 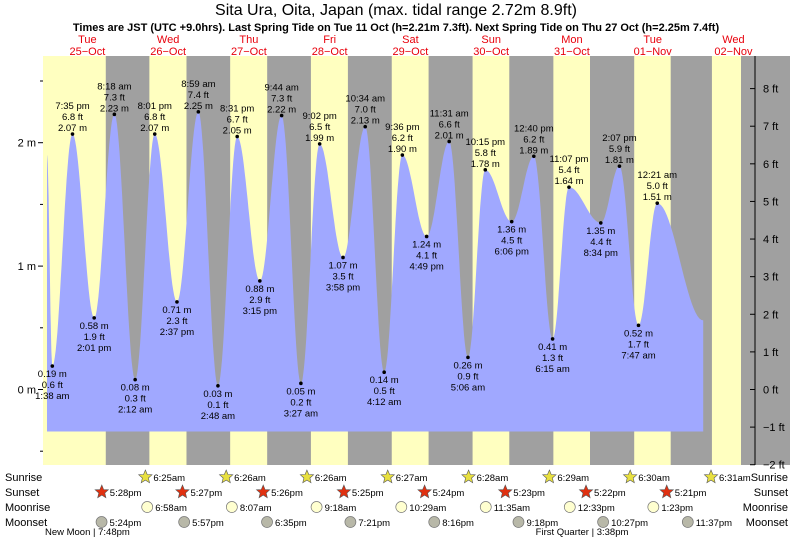 I want to click on tide-extreme-ft: 4.5 ft, so click(x=511, y=241).